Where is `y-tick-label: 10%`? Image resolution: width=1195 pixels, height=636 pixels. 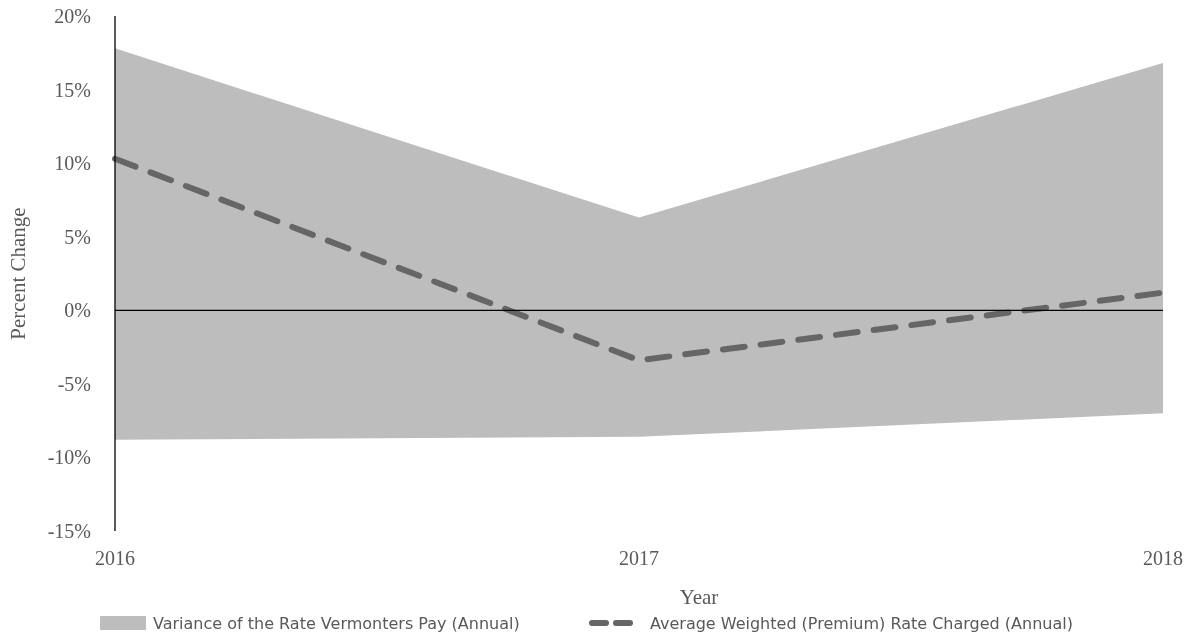
y-tick-label: 10% is located at coordinates (72, 163).